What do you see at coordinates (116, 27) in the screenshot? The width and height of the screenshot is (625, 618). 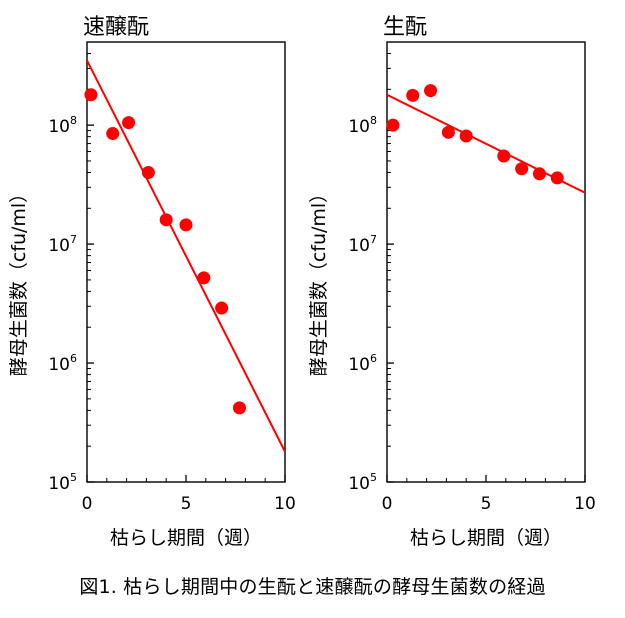 I see `chart-title: 速醸酛` at bounding box center [116, 27].